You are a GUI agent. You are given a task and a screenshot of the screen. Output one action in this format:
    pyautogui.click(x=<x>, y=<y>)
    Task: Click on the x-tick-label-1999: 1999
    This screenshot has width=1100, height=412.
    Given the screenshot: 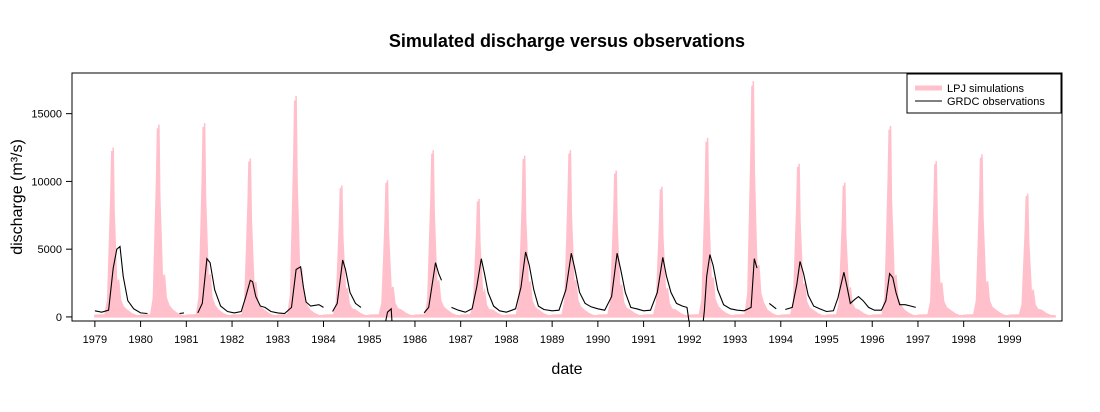 What is the action you would take?
    pyautogui.click(x=1009, y=340)
    